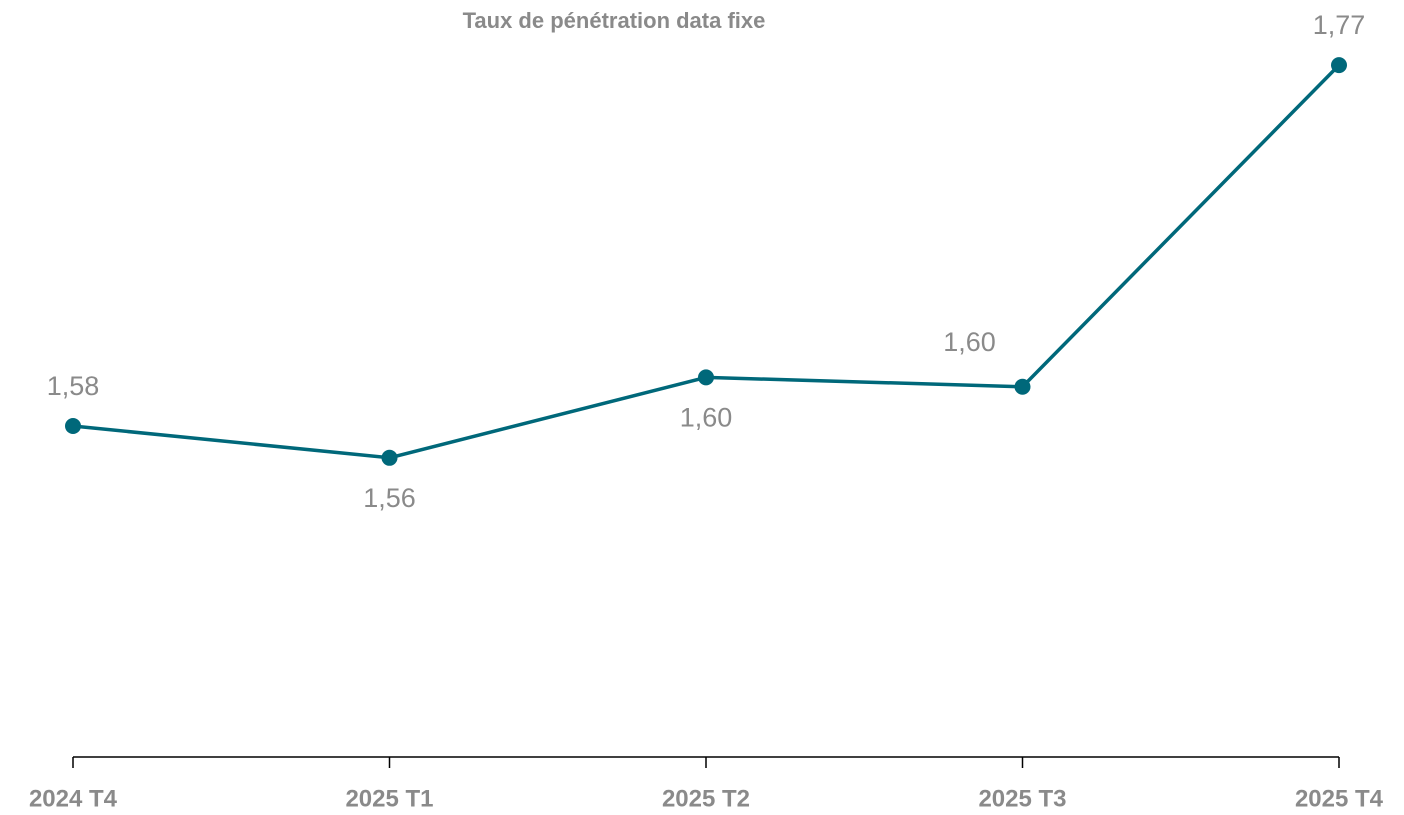 This screenshot has height=815, width=1404. Describe the element at coordinates (1339, 798) in the screenshot. I see `x-tick-label: 2025 T4` at that location.